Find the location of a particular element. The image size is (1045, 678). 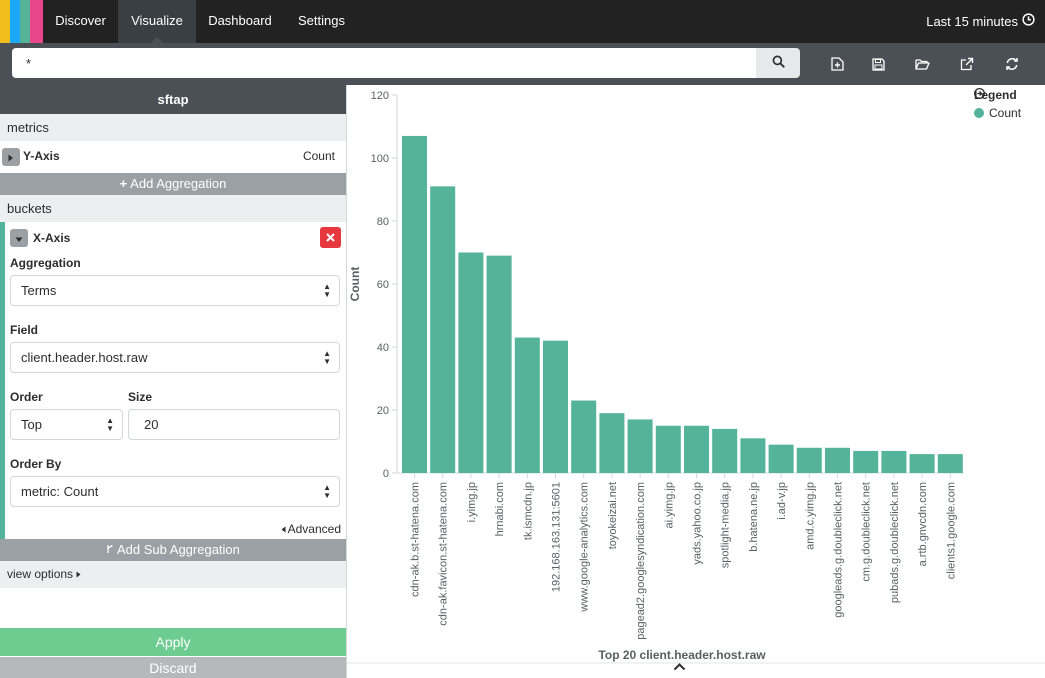

search-button is located at coordinates (778, 63).